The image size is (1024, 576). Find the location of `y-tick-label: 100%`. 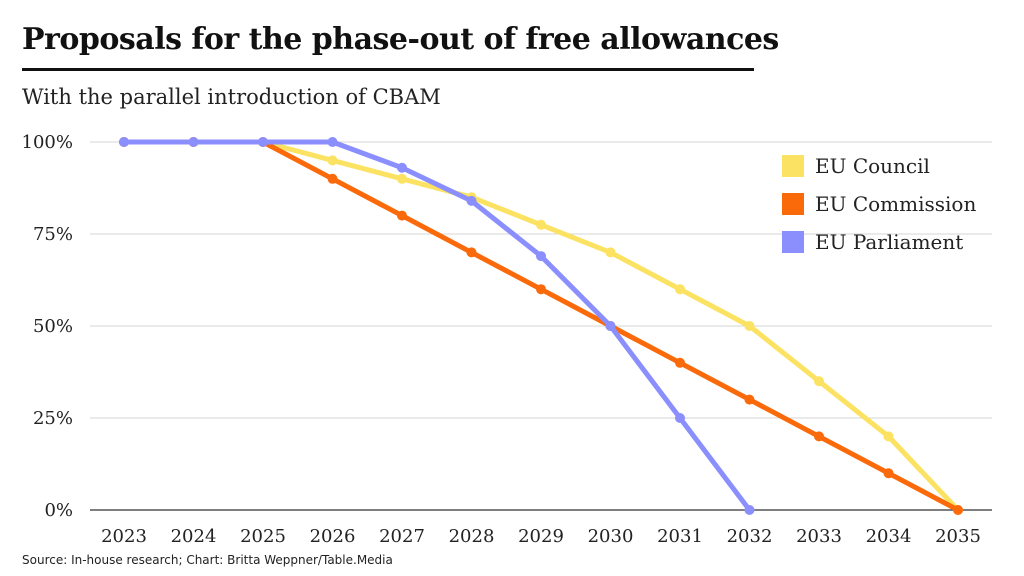

y-tick-label: 100% is located at coordinates (47, 142).